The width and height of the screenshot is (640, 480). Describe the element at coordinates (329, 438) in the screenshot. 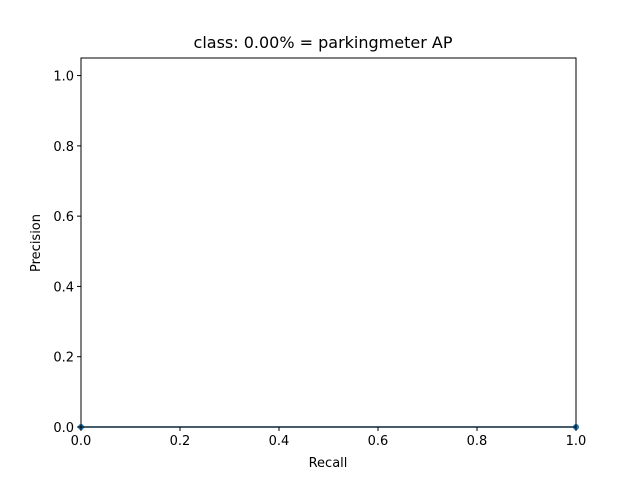

I see `x-axis-ticks: 0.0 0.2 0.4 0.6 0.8 1.0` at that location.